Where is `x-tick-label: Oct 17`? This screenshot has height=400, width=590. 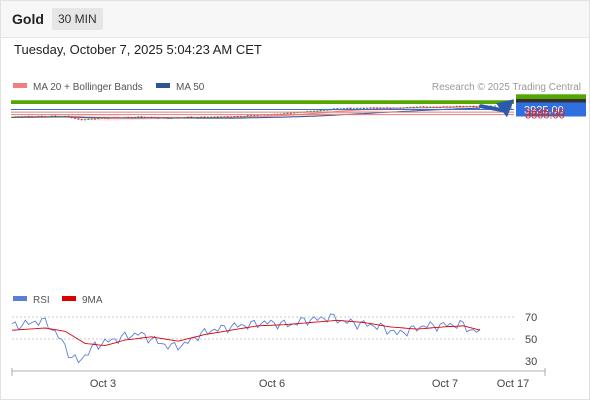
x-tick-label: Oct 17 is located at coordinates (513, 384).